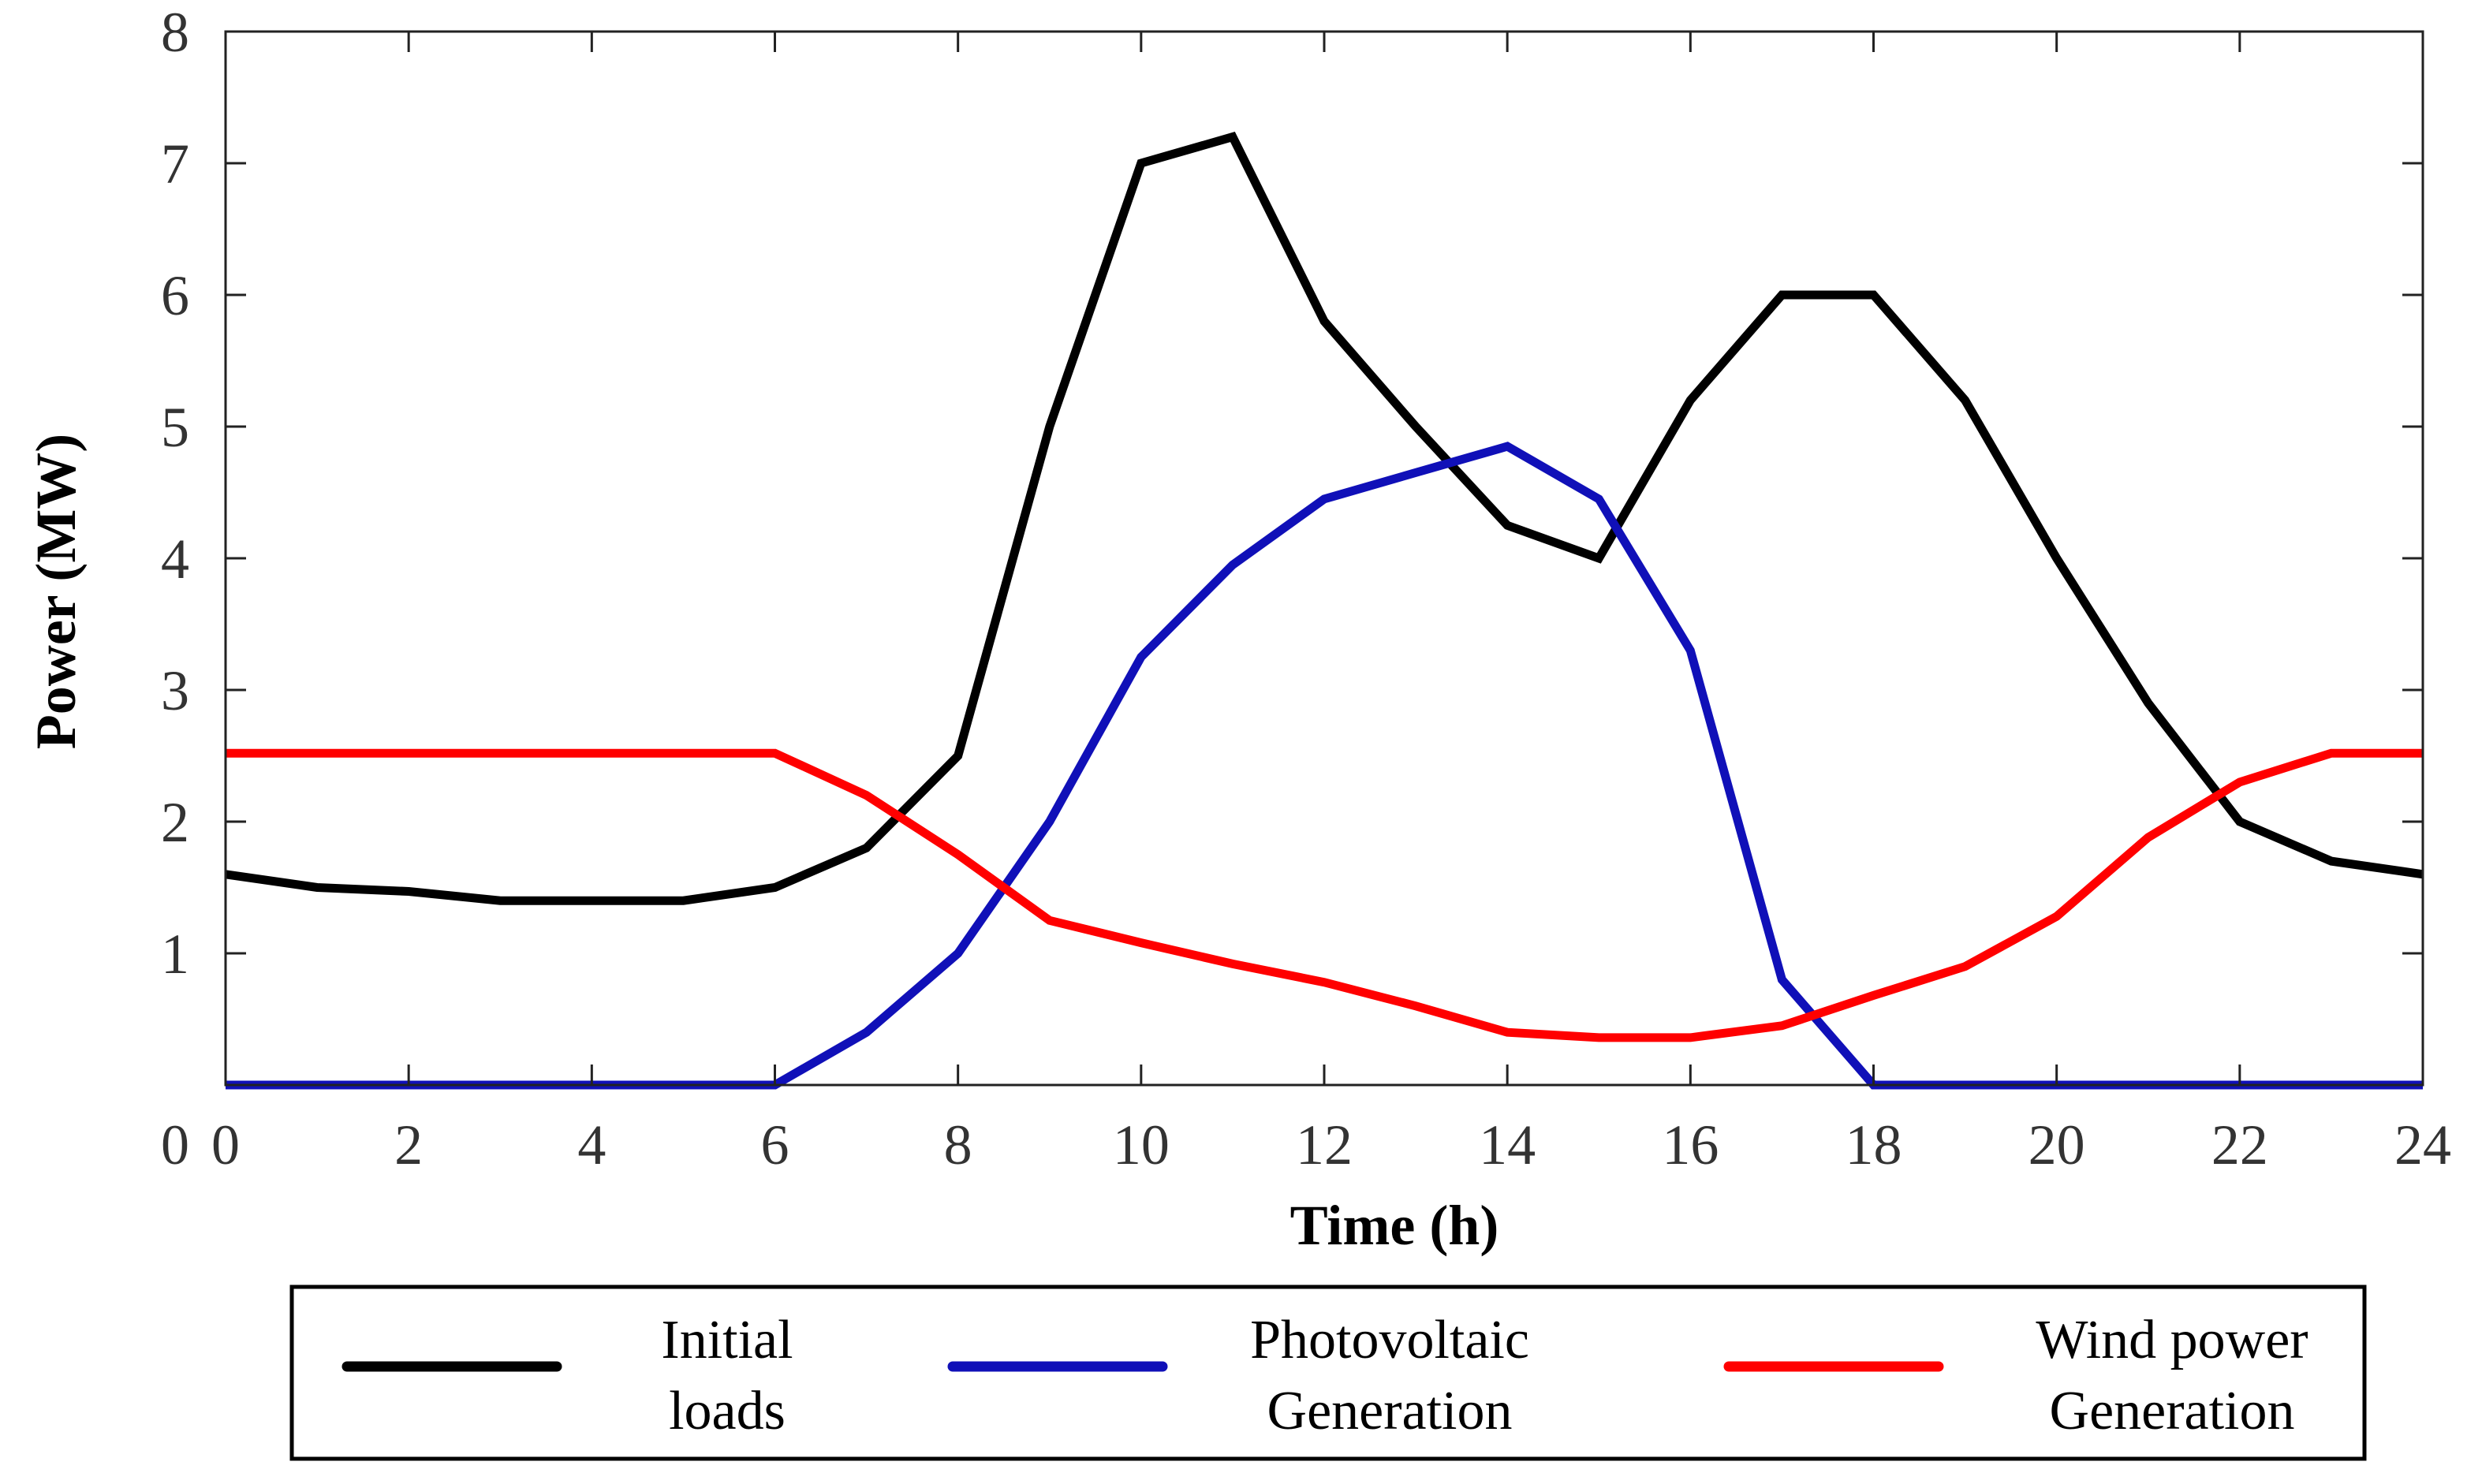  I want to click on legend-label-1-line1: Photovoltaic, so click(1389, 1340).